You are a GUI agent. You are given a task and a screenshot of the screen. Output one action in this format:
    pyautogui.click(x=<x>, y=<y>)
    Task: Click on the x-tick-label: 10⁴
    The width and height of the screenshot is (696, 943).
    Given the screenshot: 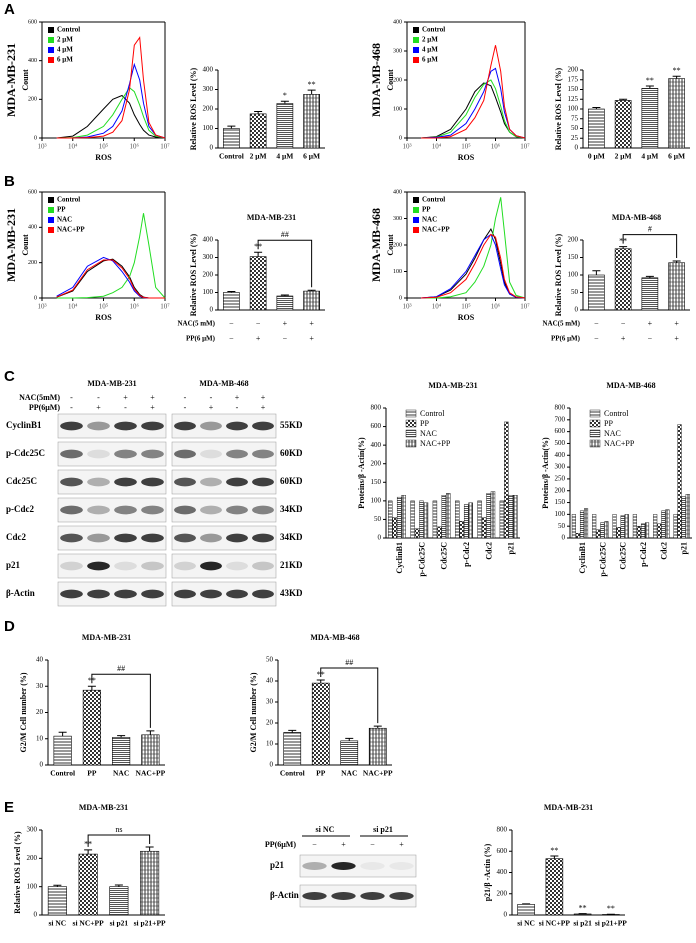 What is the action you would take?
    pyautogui.click(x=73, y=307)
    